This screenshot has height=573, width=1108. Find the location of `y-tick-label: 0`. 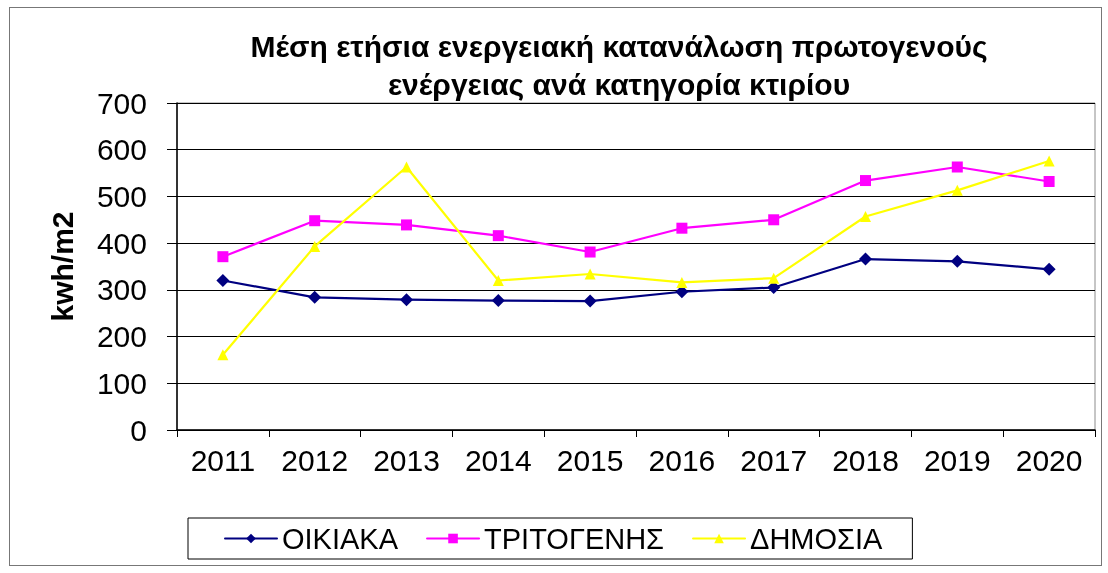

y-tick-label: 0 is located at coordinates (138, 430).